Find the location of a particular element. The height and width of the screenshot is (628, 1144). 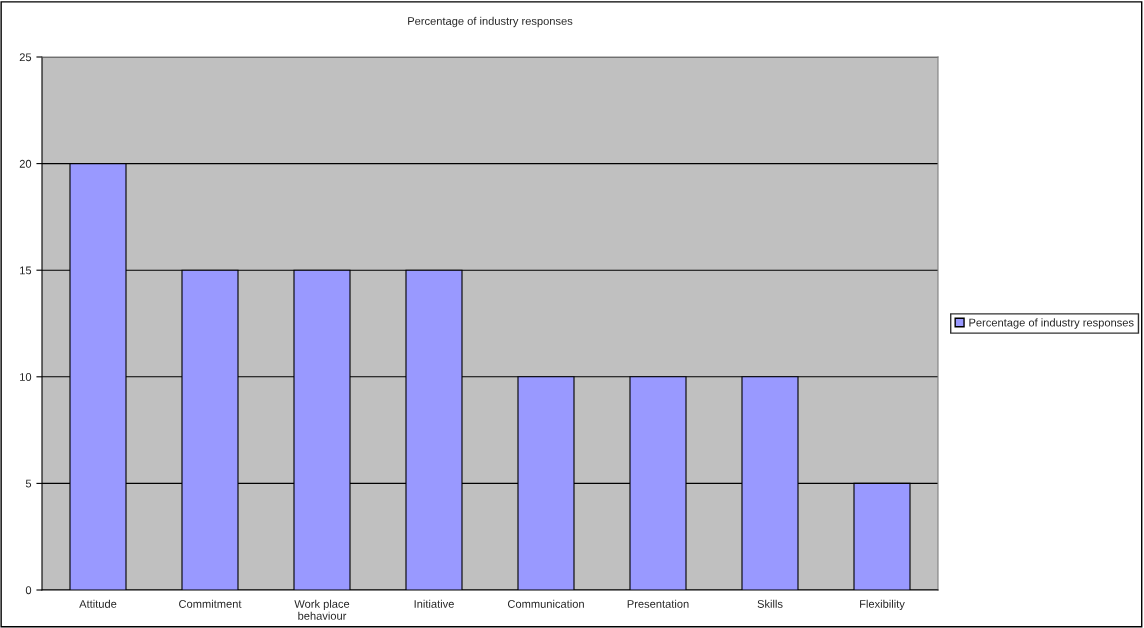

x-tick-label: Flexibility is located at coordinates (882, 605).